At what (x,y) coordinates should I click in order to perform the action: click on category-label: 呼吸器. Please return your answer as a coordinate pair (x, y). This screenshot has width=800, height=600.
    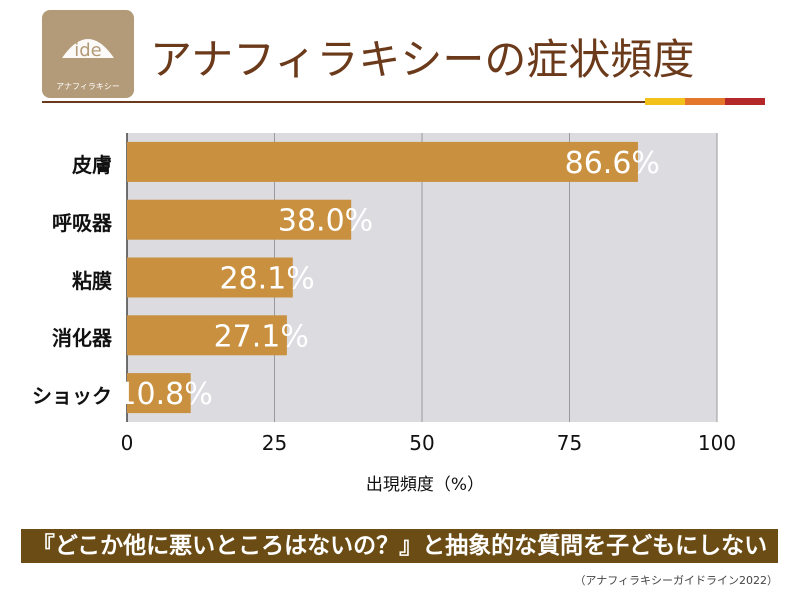
    Looking at the image, I should click on (82, 222).